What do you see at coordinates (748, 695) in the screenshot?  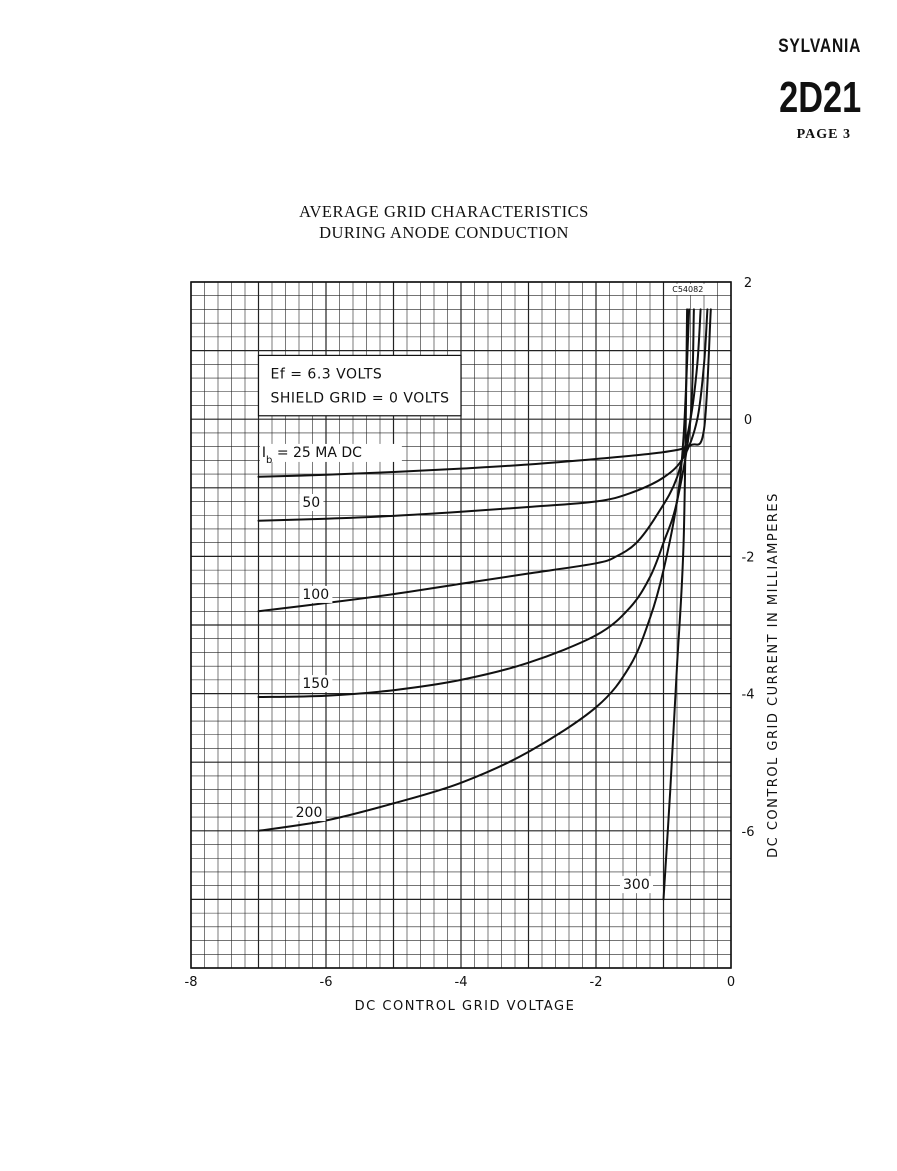 I see `y-tick-label: -4` at bounding box center [748, 695].